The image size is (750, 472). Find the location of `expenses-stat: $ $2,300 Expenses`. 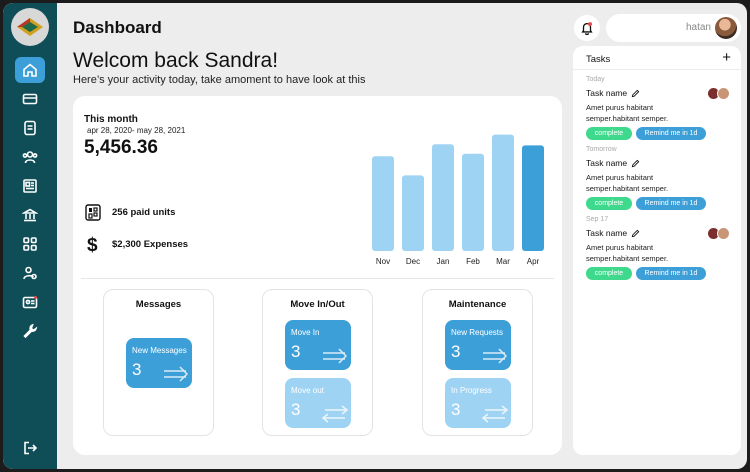

expenses-stat: $ $2,300 Expenses is located at coordinates (136, 244).